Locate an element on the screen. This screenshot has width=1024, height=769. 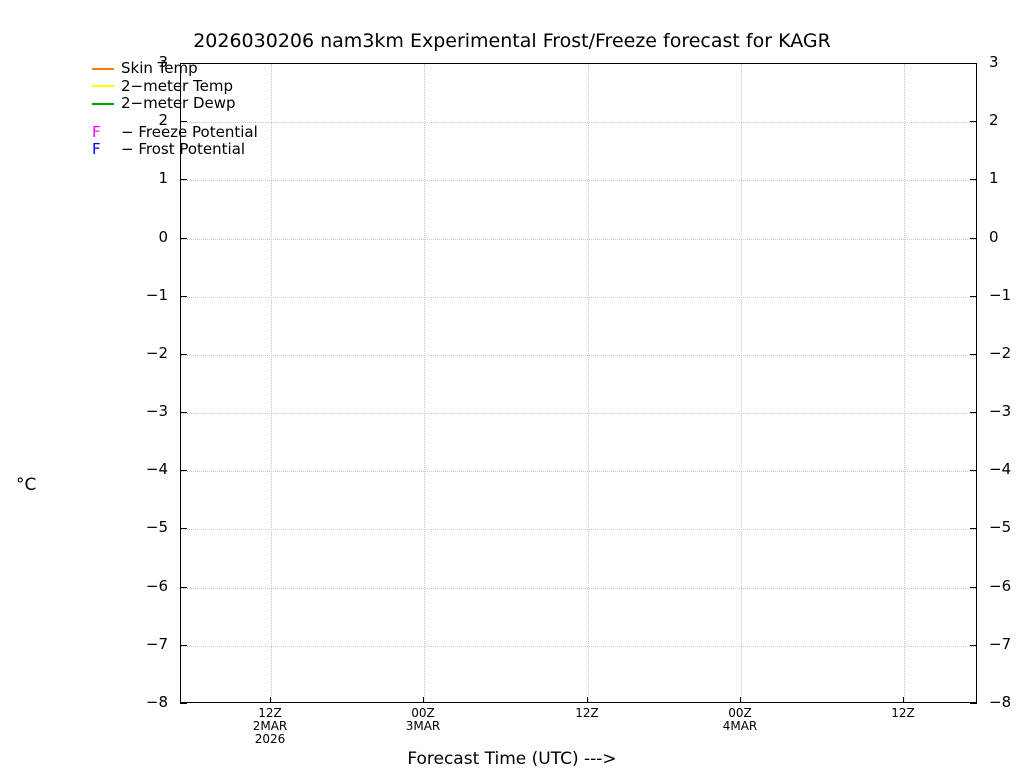
legend-item: F − Frost Potential is located at coordinates (175, 149).